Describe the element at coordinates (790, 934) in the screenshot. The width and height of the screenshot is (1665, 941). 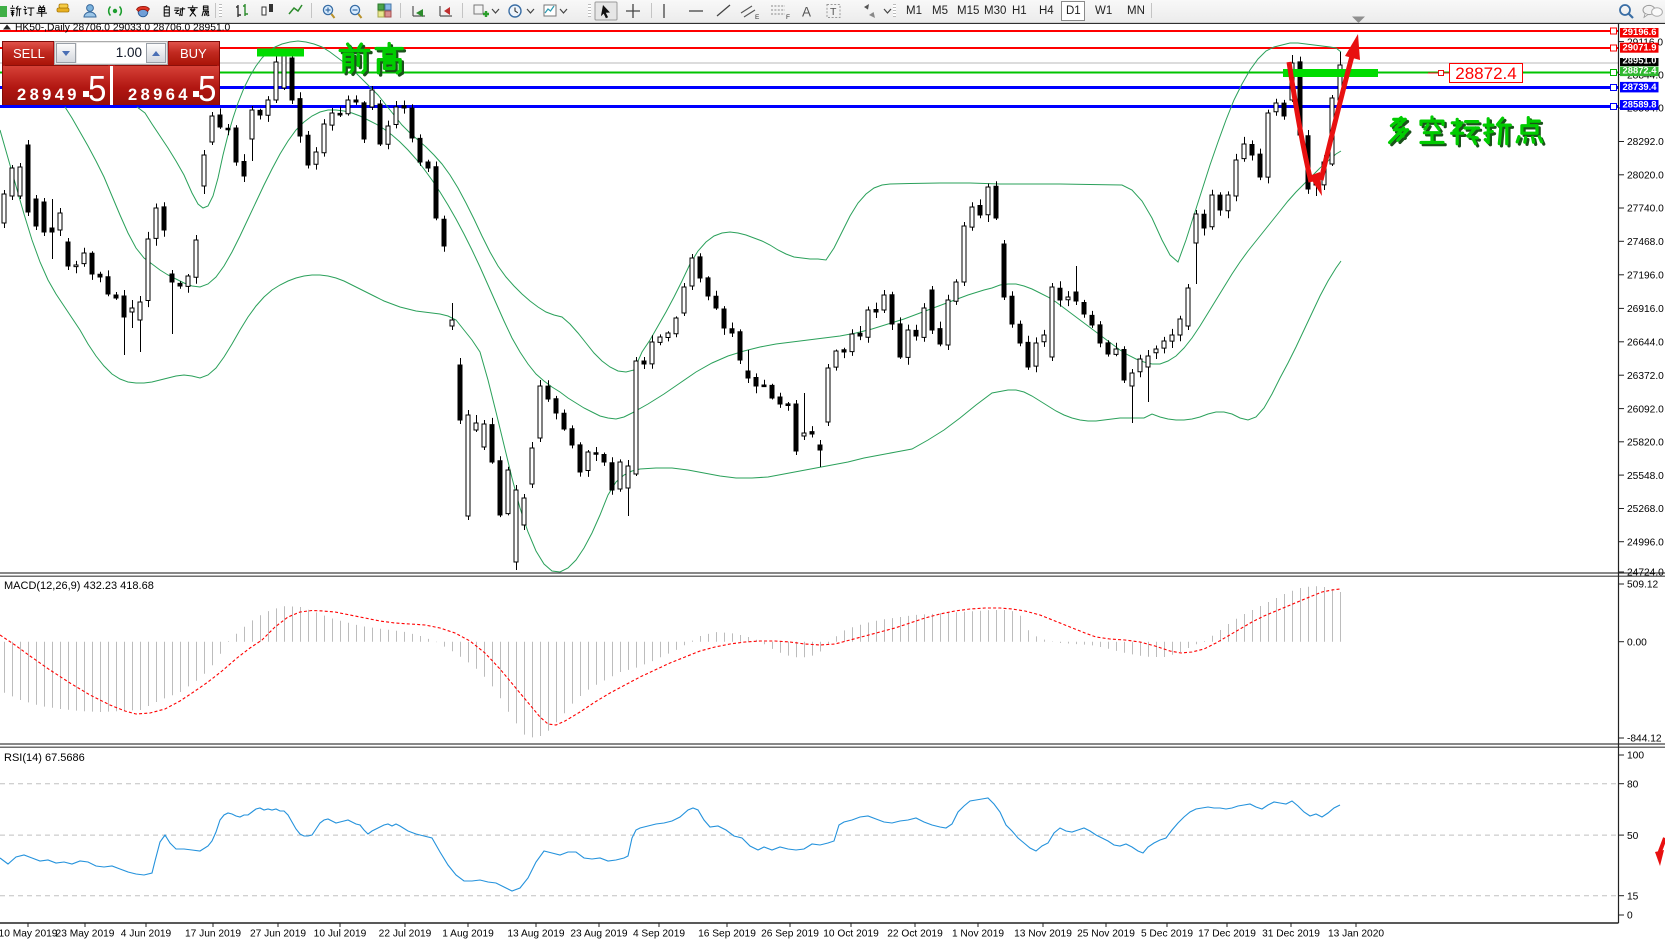
I see `svg-text: 26 Sep 2019` at that location.